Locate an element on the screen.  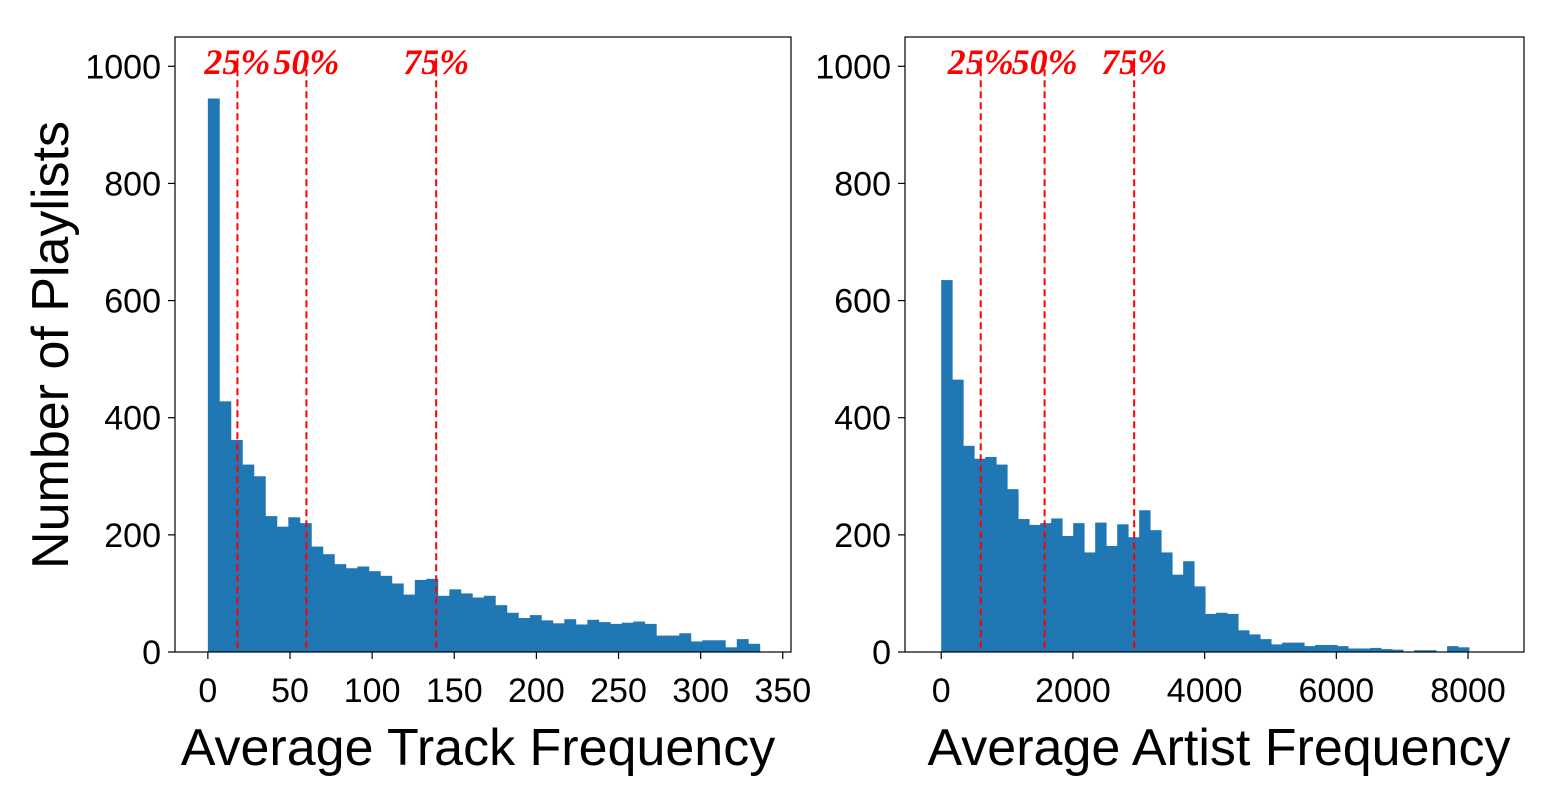
x-tick-label: 4000 is located at coordinates (1205, 691).